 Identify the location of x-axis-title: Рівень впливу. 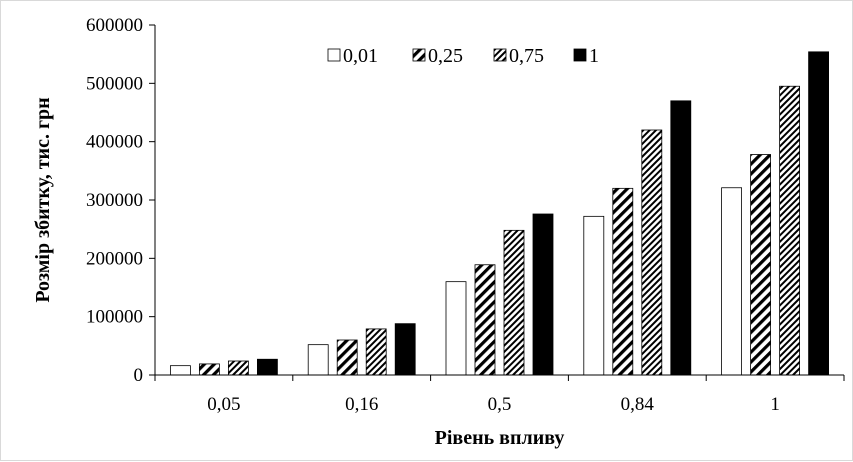
(500, 438).